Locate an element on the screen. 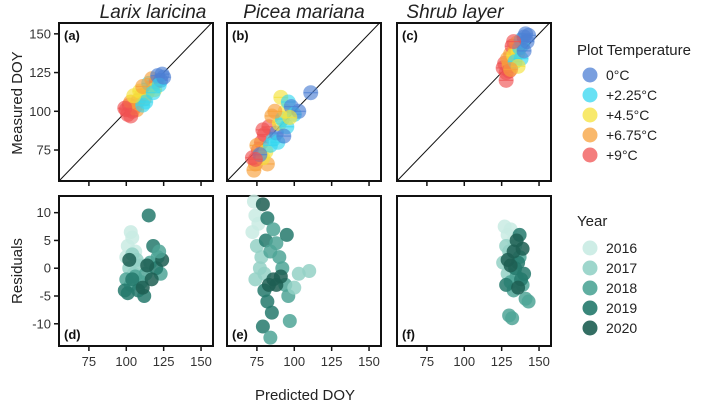  panel-c-points is located at coordinates (473, 102).